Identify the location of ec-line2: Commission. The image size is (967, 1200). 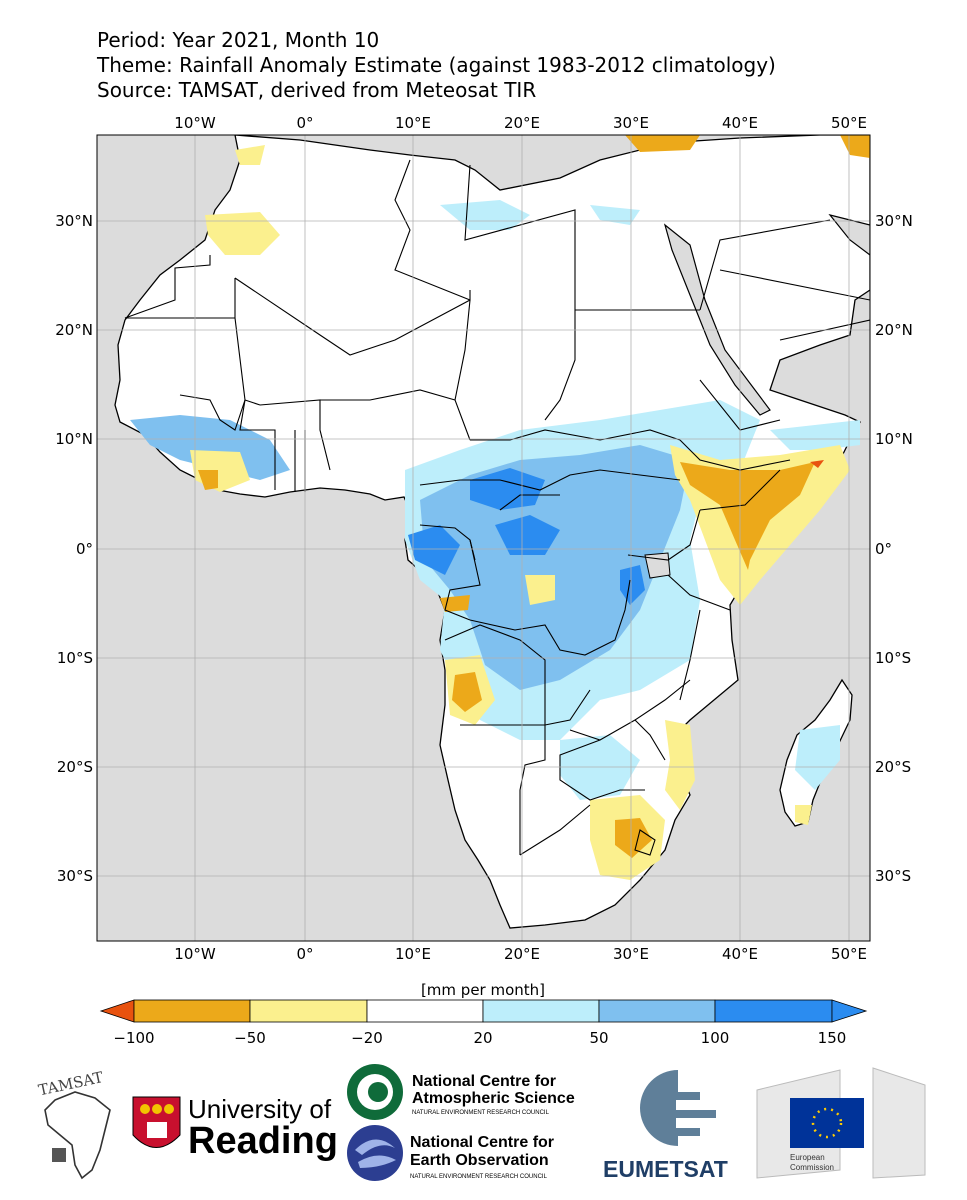
(812, 1167).